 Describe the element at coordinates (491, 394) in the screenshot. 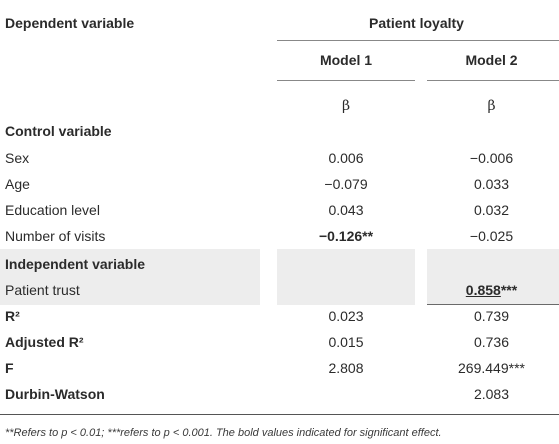

I see `dw-model2: 2.083` at that location.